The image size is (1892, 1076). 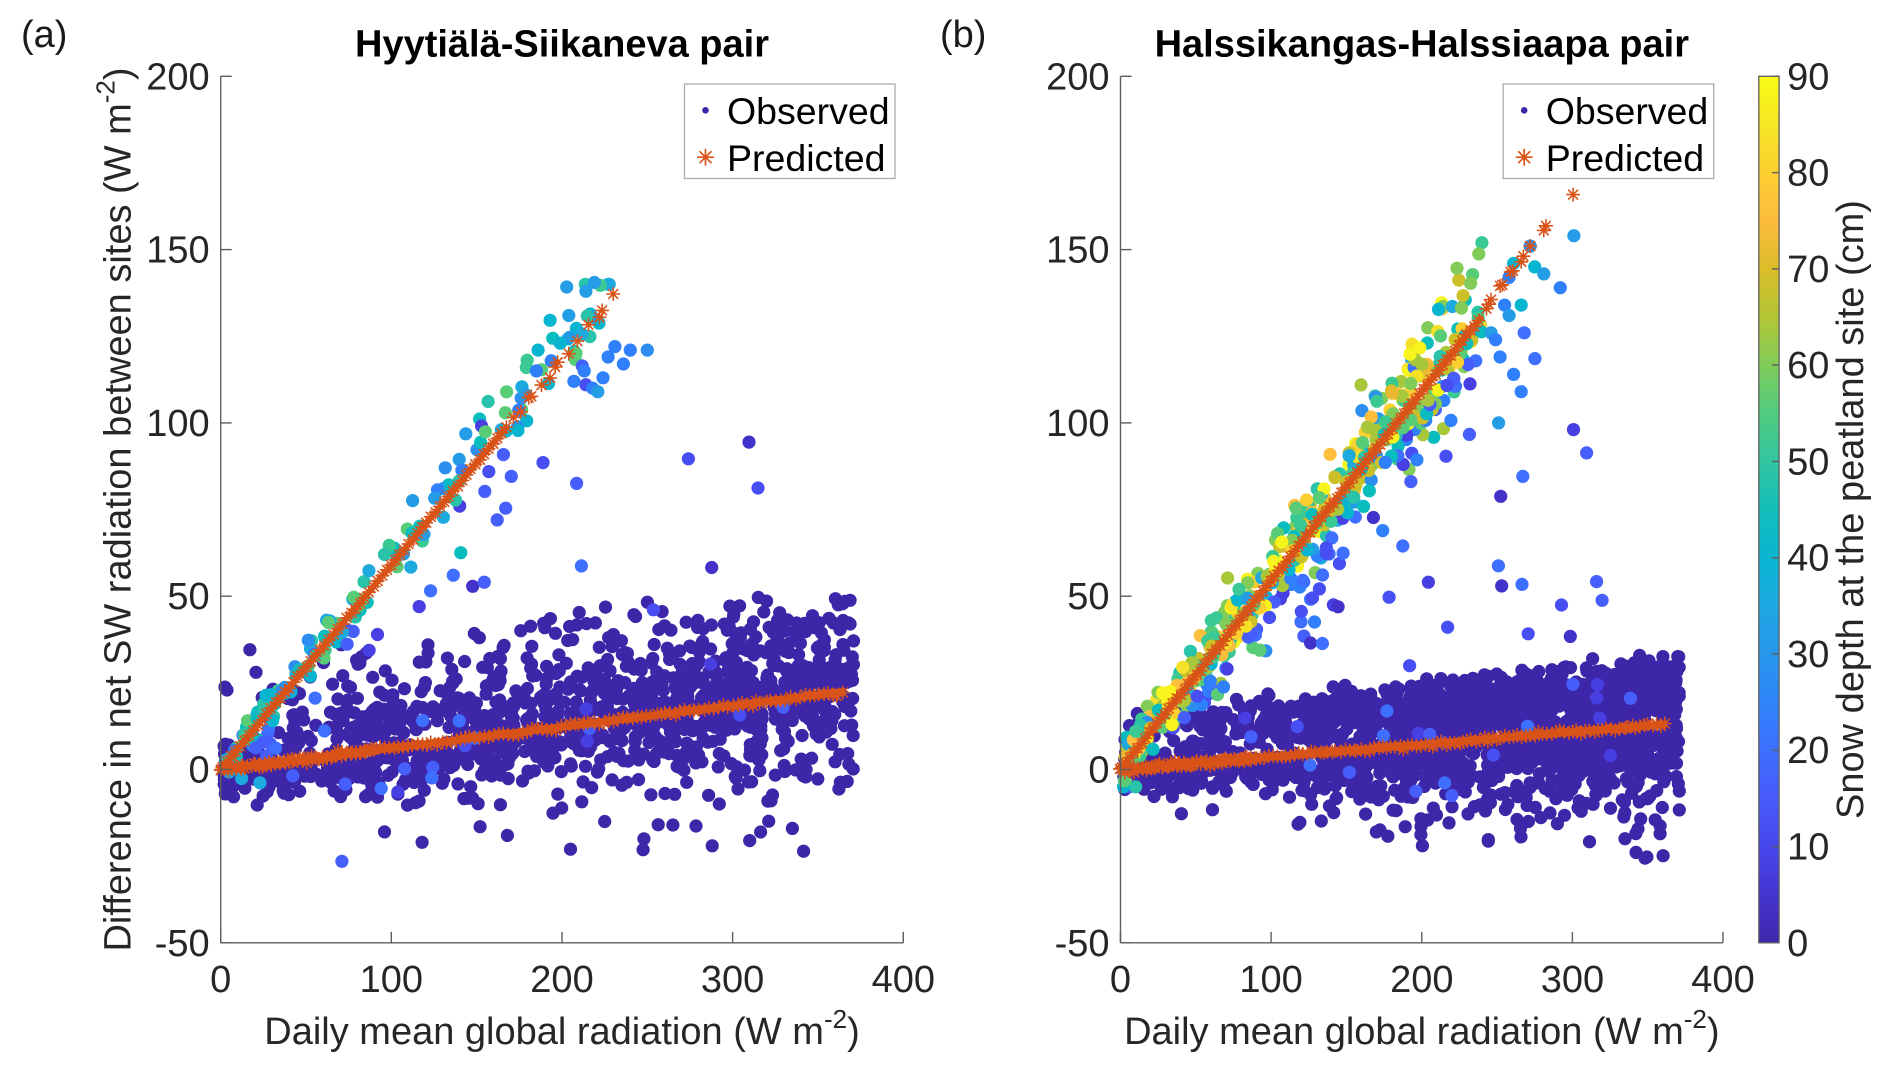 I want to click on svg-text: 60, so click(x=1808, y=366).